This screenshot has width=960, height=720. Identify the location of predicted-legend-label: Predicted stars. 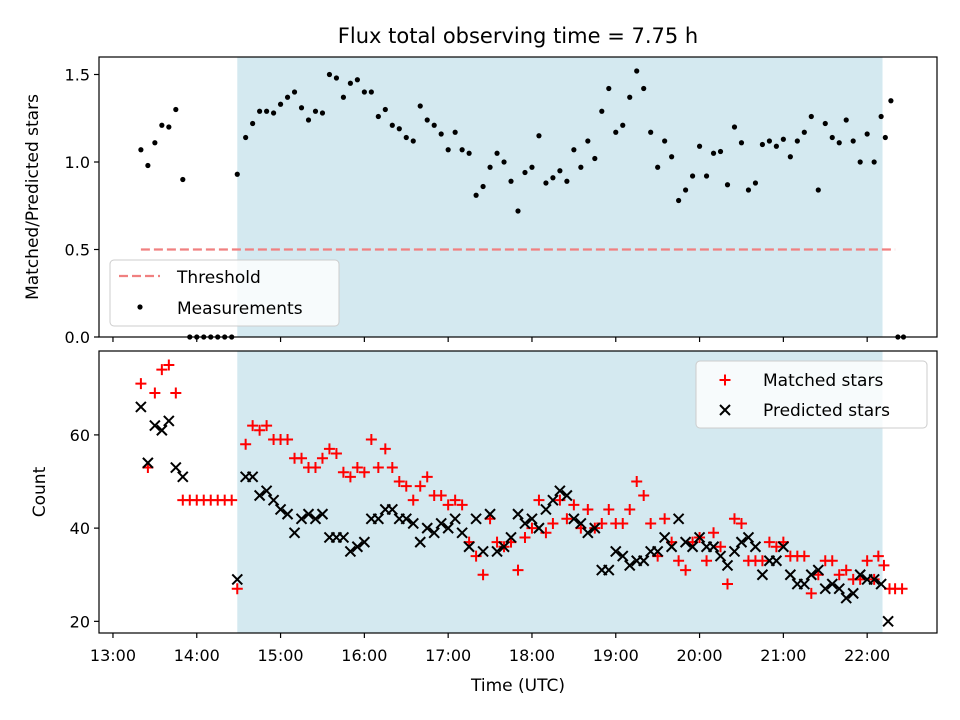
(826, 411).